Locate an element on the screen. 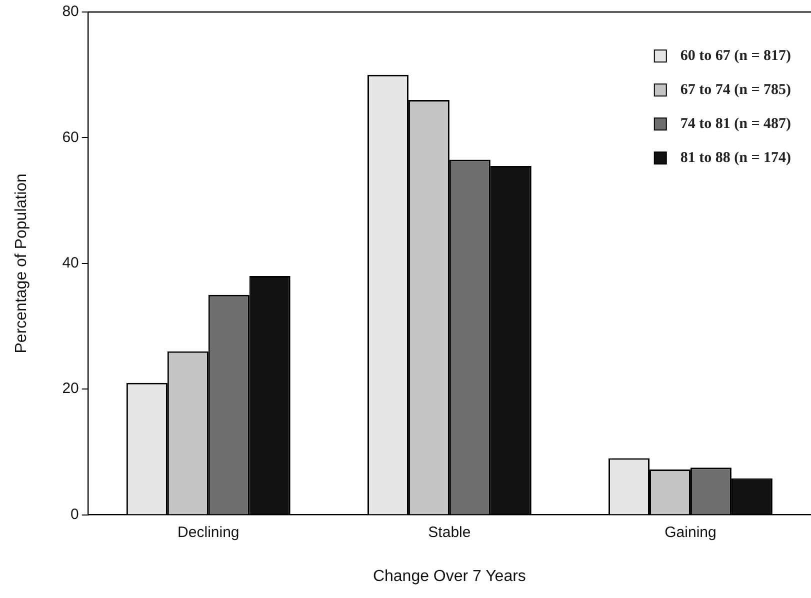  legend-label: 74 to 81 (n = 487) is located at coordinates (736, 124).